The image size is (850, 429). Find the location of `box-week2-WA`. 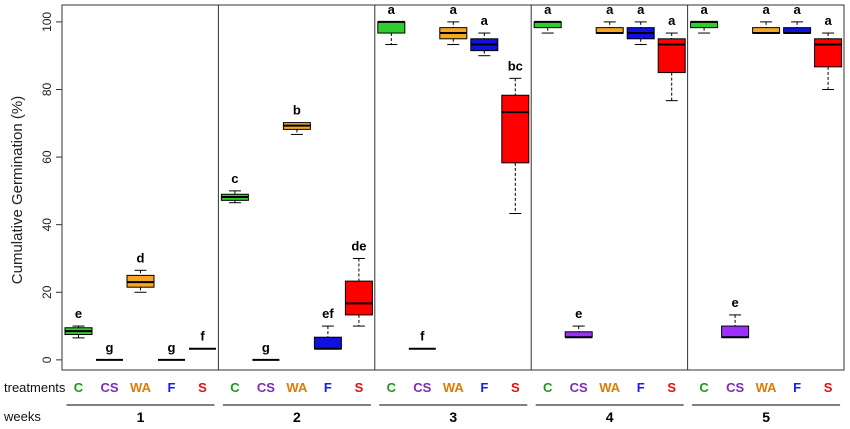

box-week2-WA is located at coordinates (296, 128).